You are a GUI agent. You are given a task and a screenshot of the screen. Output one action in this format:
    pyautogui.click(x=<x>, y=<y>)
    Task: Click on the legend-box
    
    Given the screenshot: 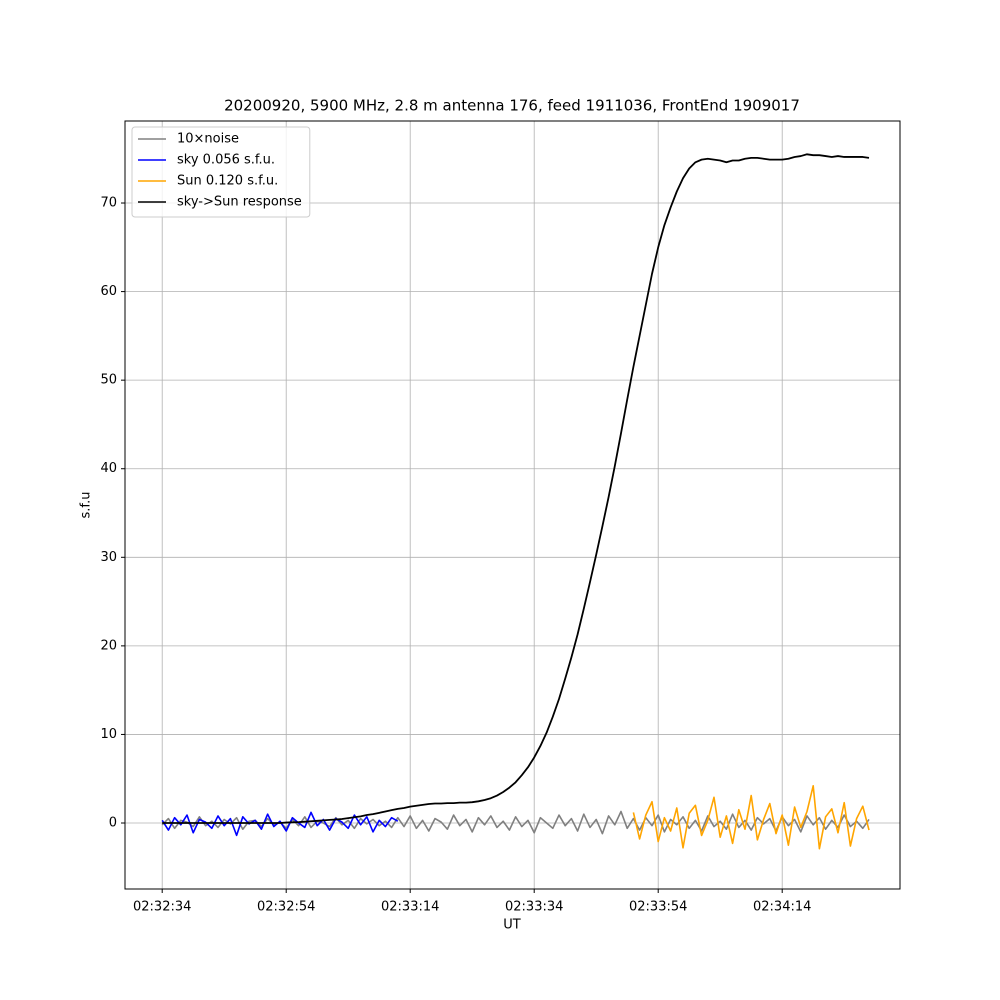 What is the action you would take?
    pyautogui.click(x=221, y=172)
    